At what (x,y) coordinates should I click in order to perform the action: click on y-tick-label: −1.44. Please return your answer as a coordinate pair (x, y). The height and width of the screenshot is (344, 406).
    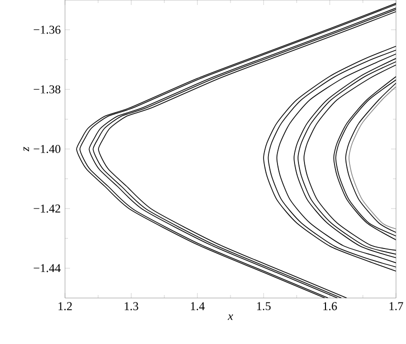
    Looking at the image, I should click on (47, 268).